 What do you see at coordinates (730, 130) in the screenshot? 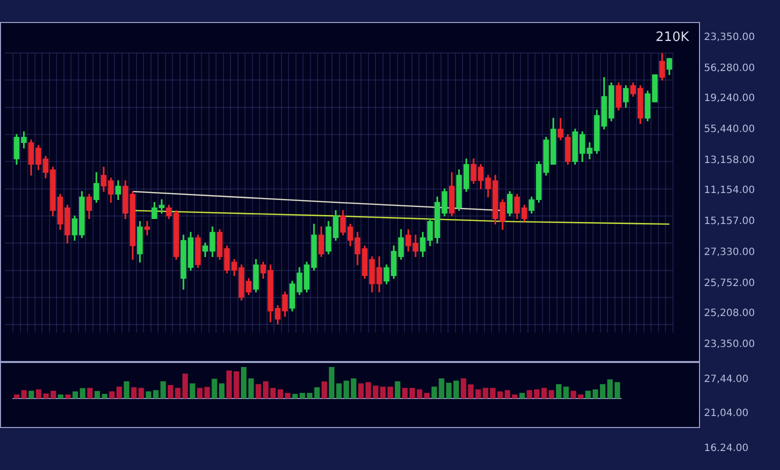
I see `text: 55,440.00` at bounding box center [730, 130].